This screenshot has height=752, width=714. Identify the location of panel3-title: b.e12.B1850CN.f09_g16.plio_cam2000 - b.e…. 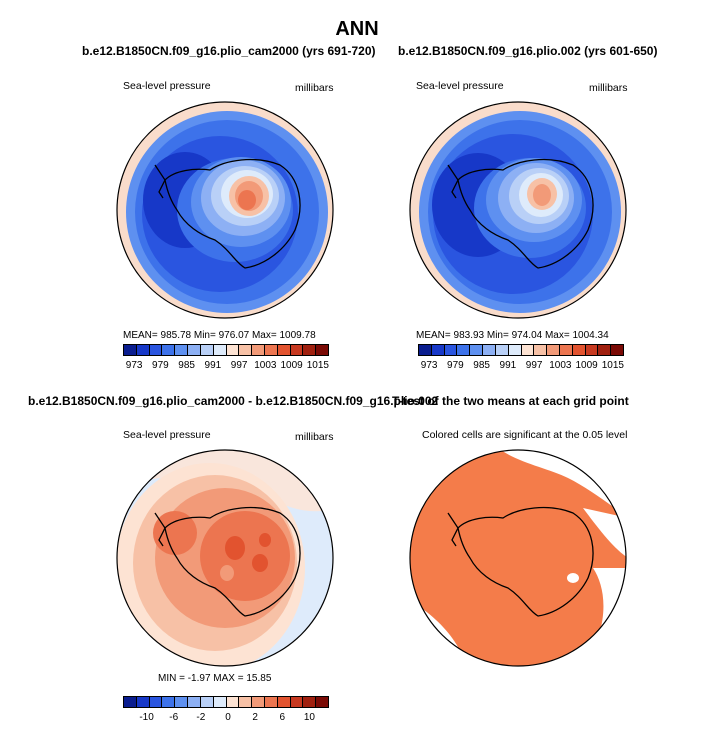
(233, 401).